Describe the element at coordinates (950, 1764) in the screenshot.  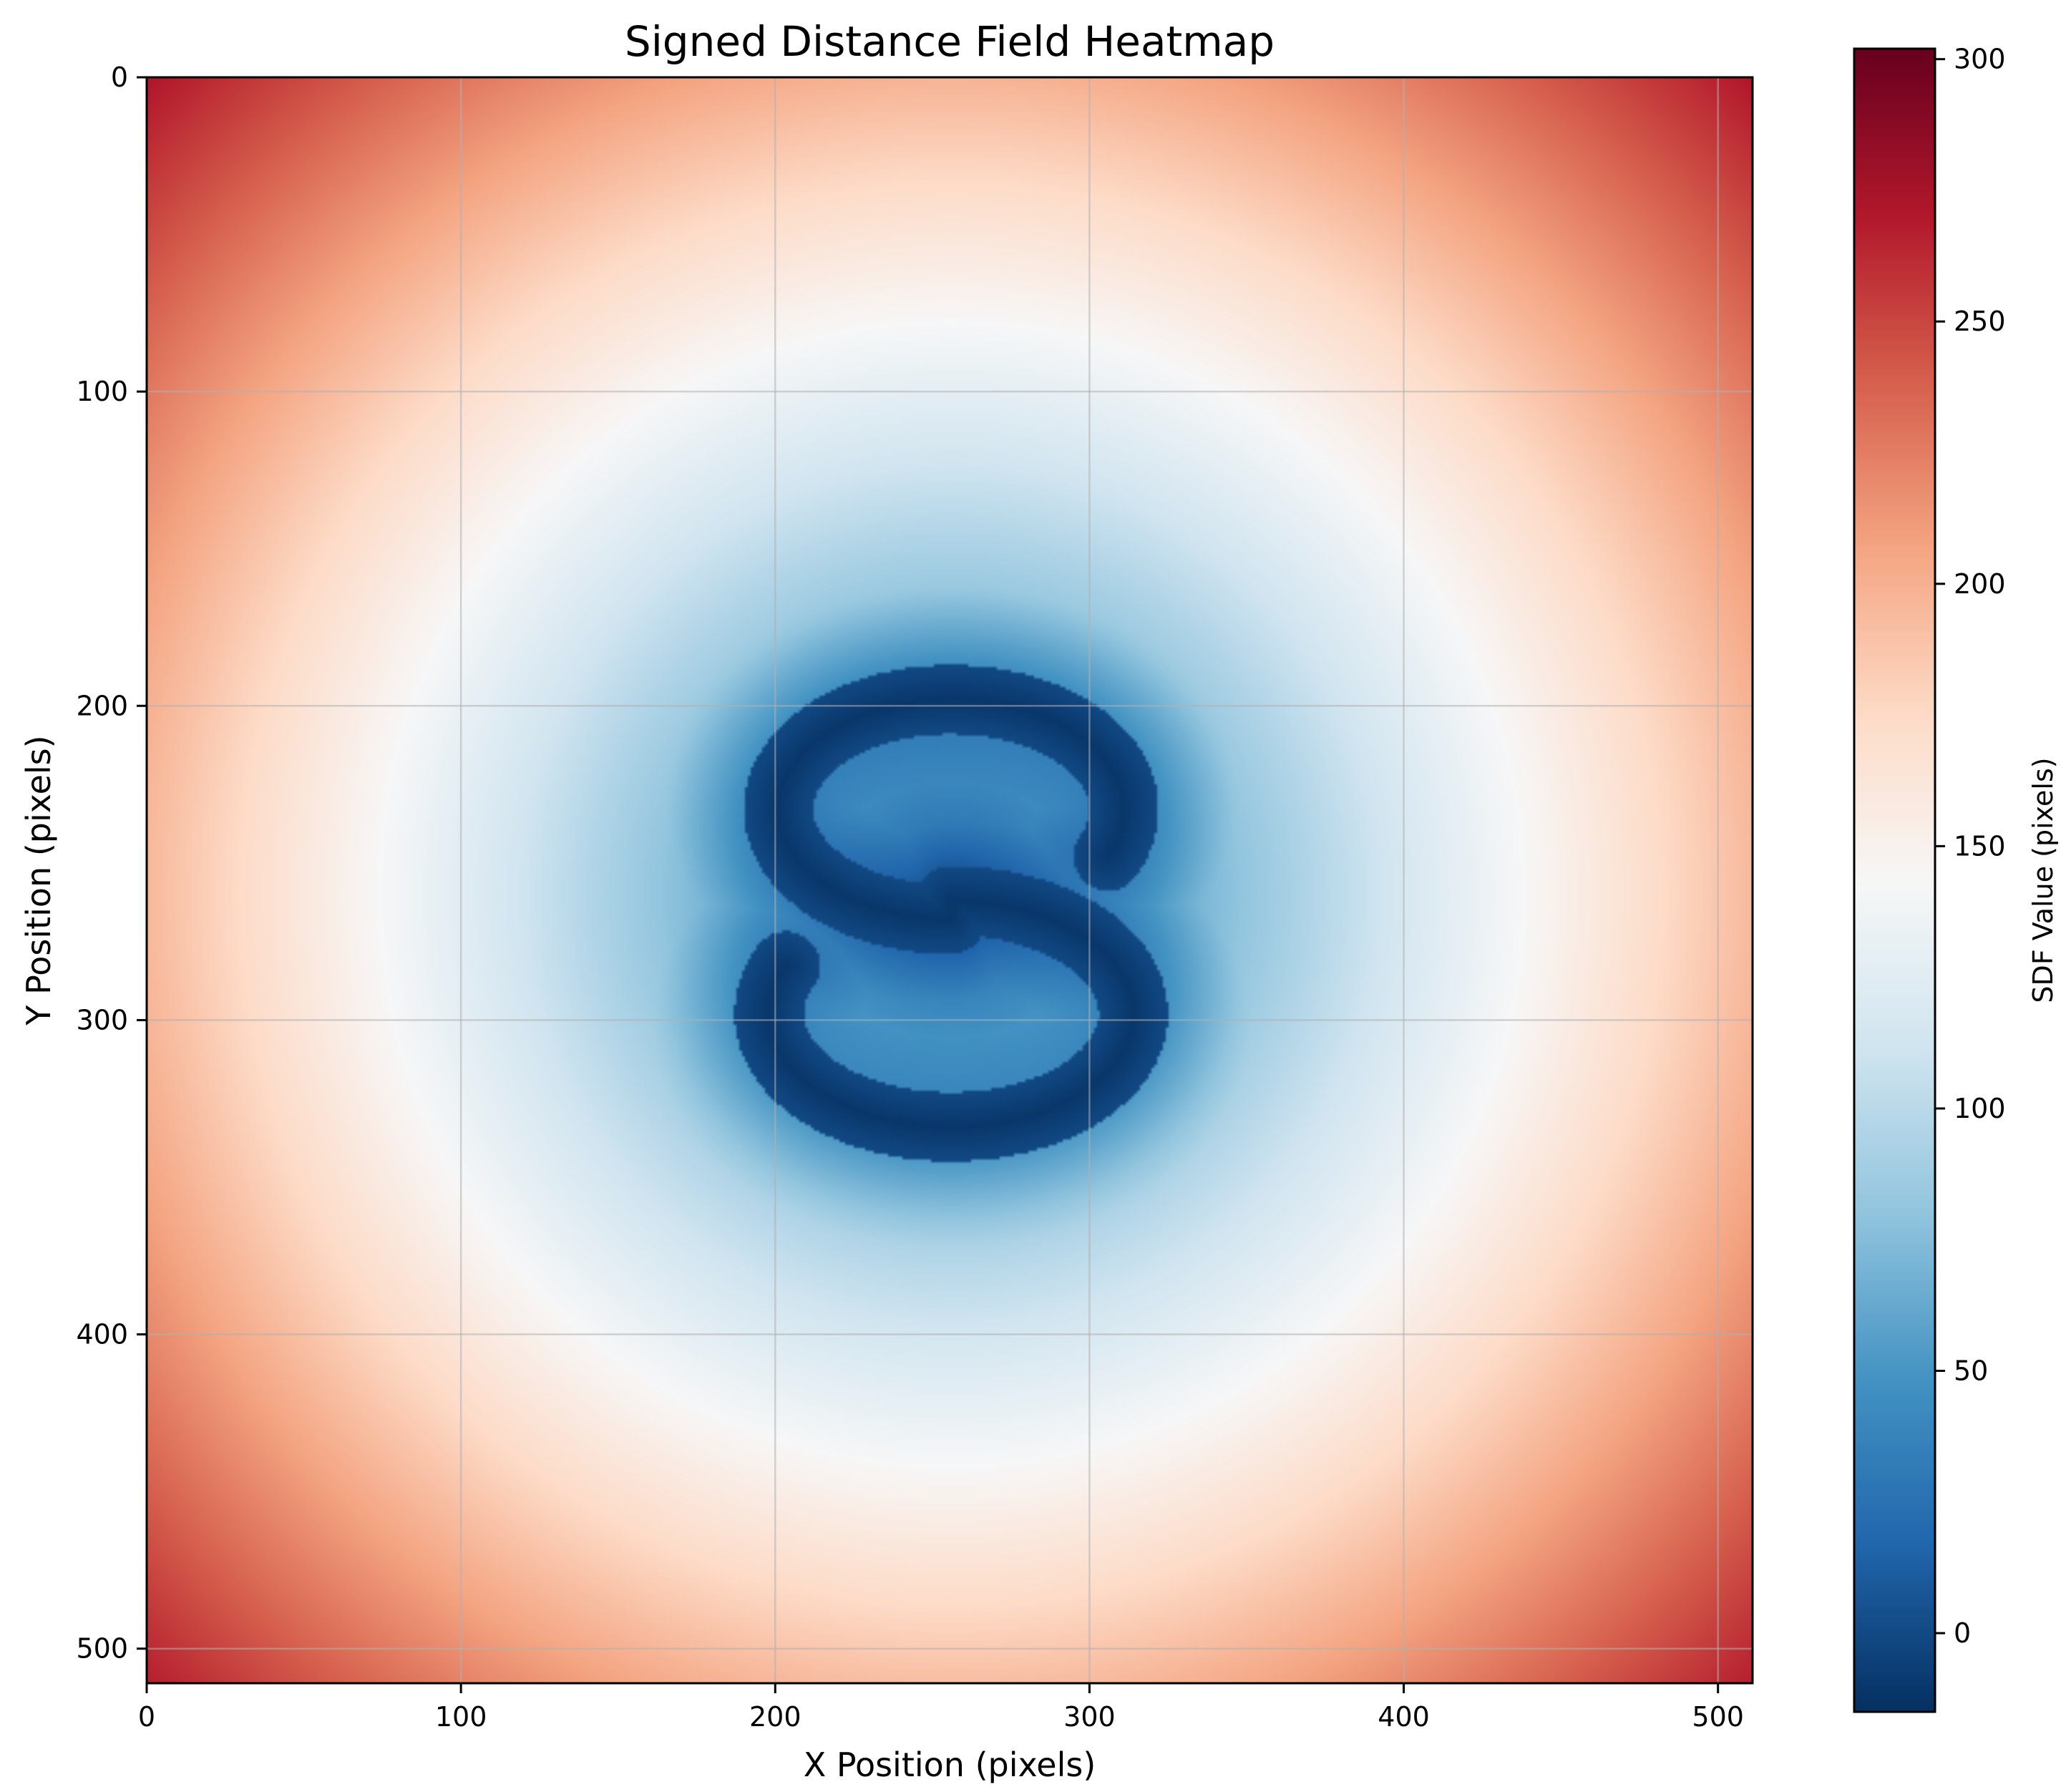
I see `x-axis-label: X Position (pixels)` at that location.